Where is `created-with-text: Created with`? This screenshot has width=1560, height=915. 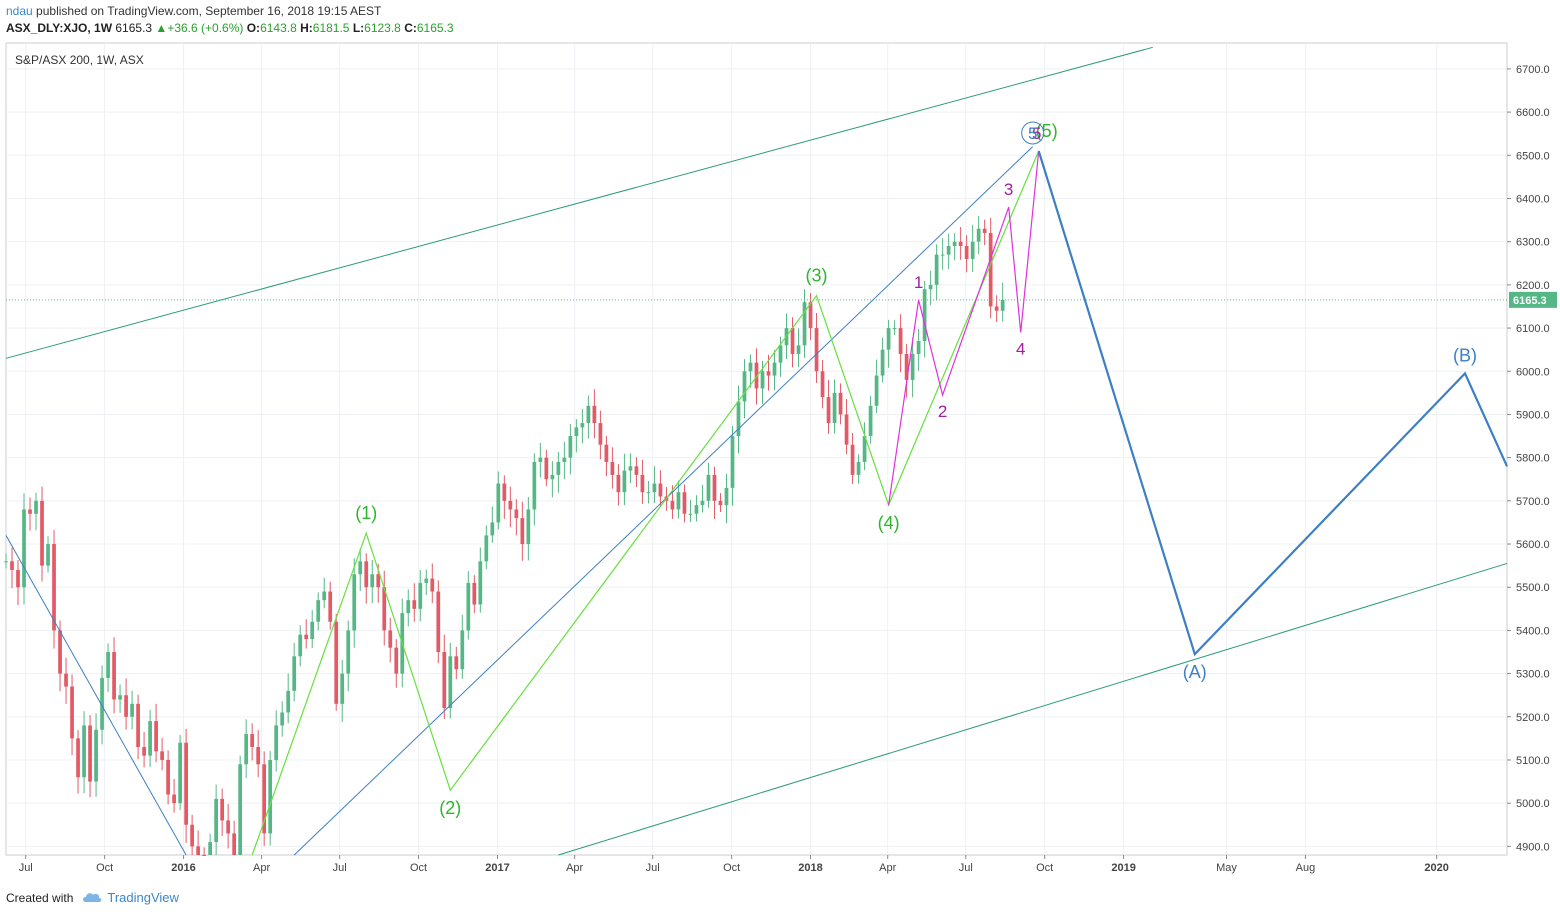 created-with-text: Created with is located at coordinates (40, 898).